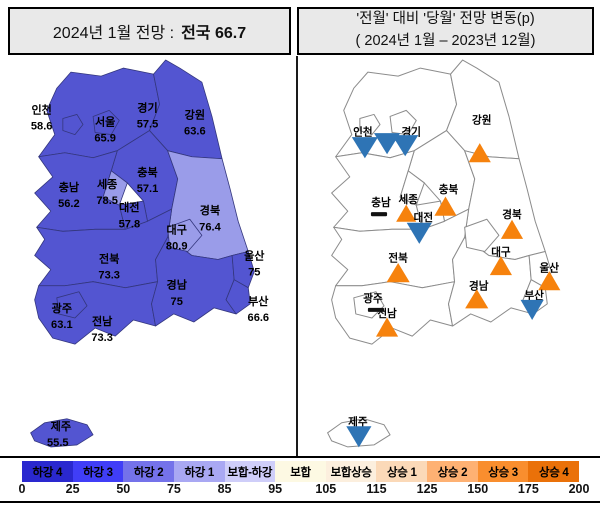  I want to click on province-daegu, so click(185, 235).